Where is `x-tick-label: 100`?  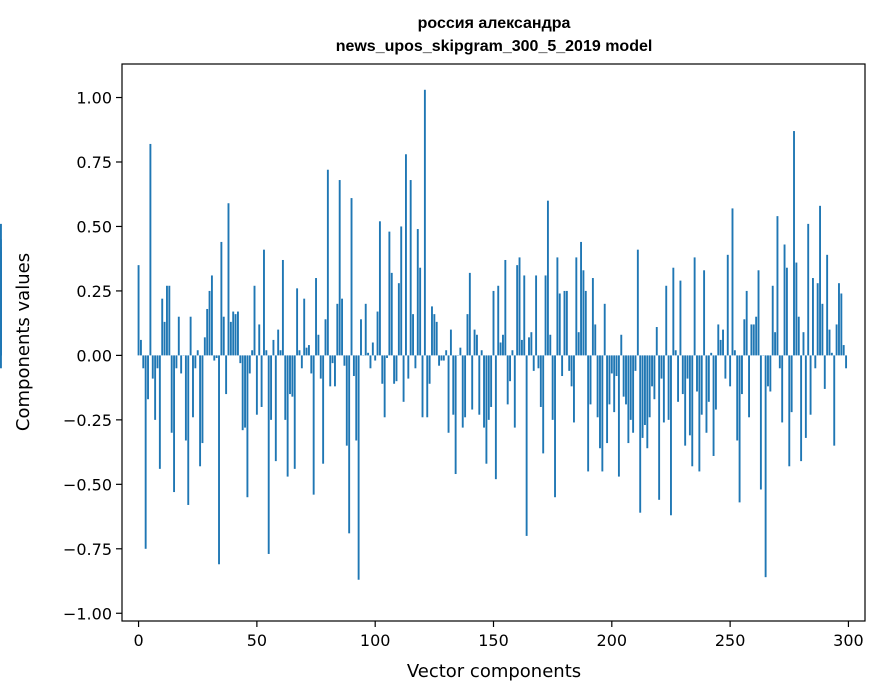 x-tick-label: 100 is located at coordinates (375, 640).